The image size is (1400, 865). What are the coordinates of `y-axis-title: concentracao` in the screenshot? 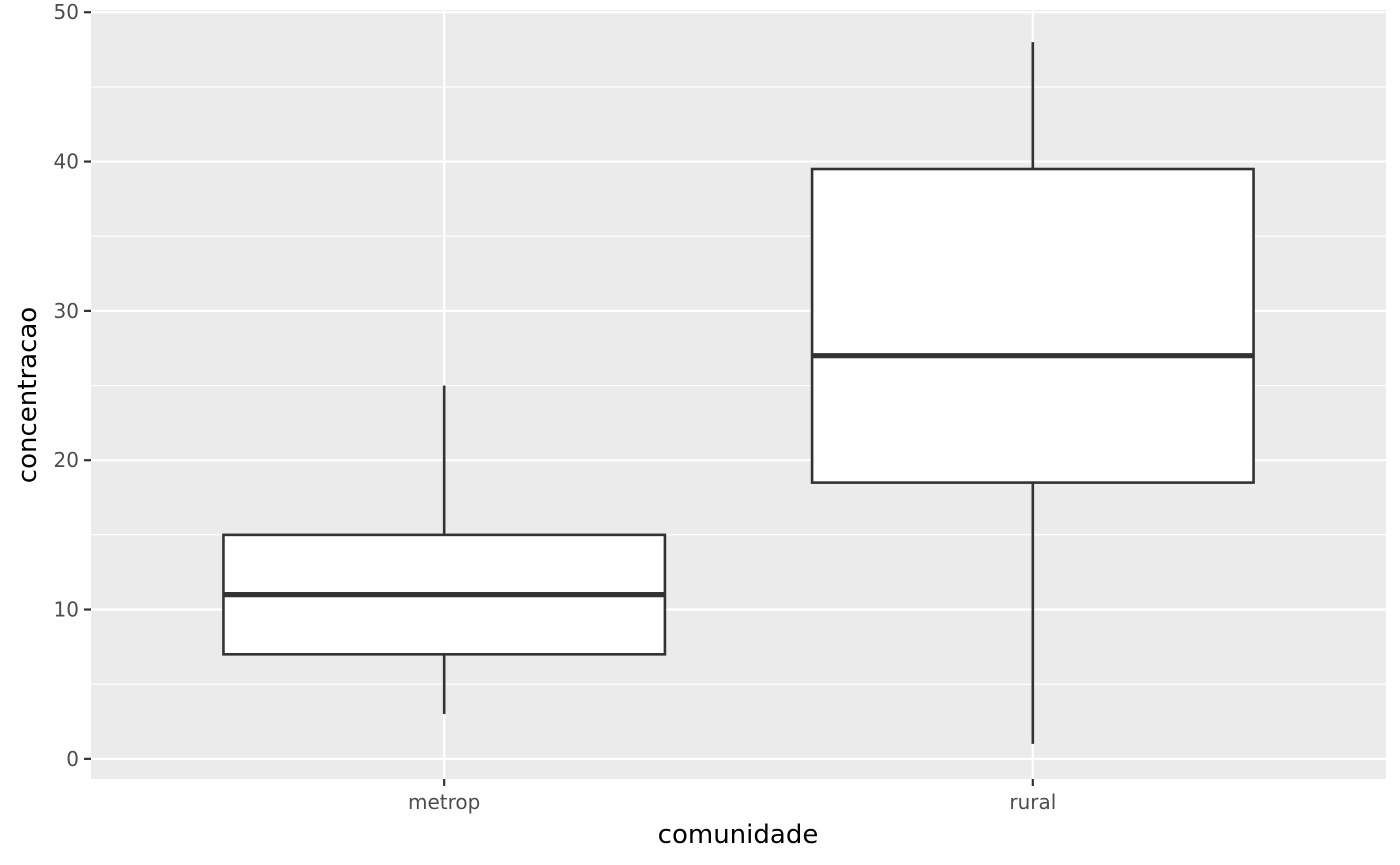 It's located at (28, 395).